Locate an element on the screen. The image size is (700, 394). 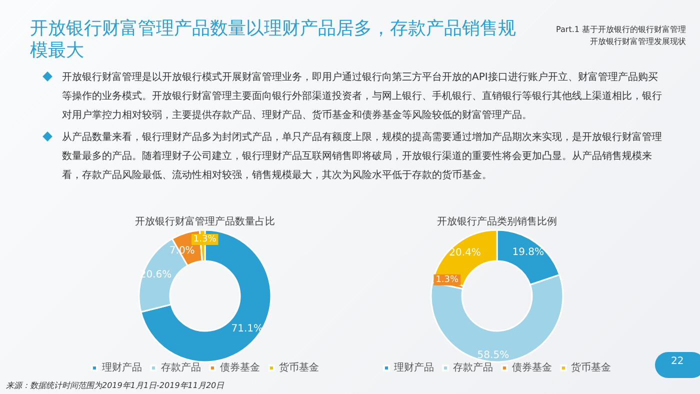
text: 22 is located at coordinates (677, 361).